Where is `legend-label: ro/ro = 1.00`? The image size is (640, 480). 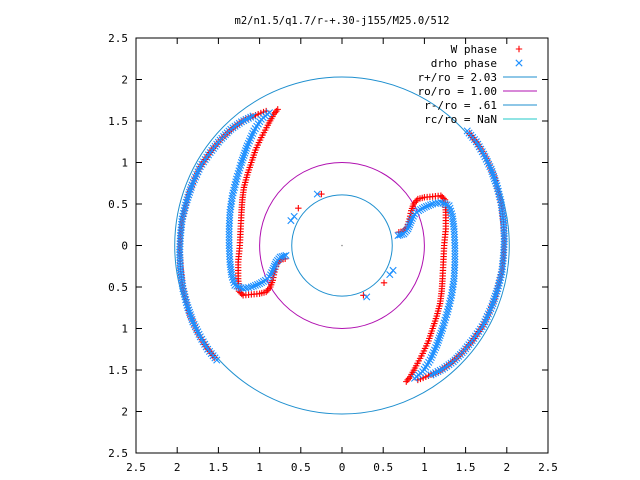 legend-label: ro/ro = 1.00 is located at coordinates (457, 91).